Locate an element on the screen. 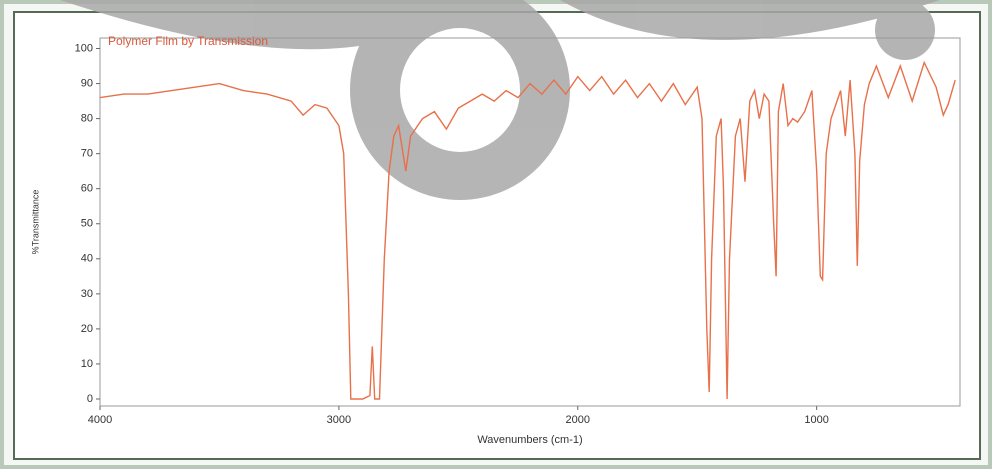 This screenshot has width=992, height=474. y-tick-label: 80 is located at coordinates (87, 119).